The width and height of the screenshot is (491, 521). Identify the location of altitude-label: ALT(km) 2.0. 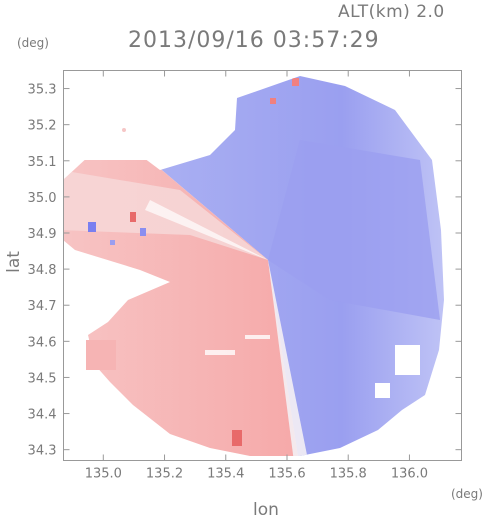
(391, 12).